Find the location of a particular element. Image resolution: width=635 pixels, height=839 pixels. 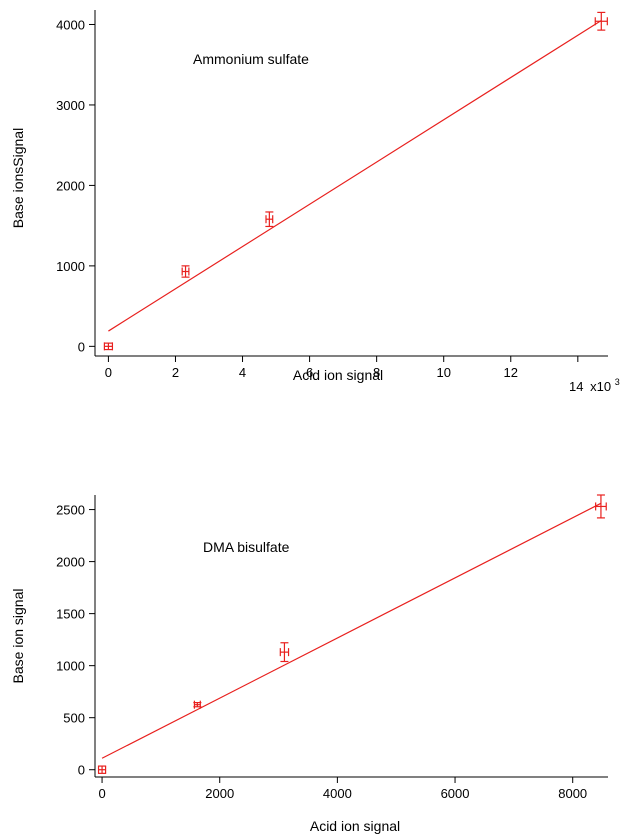

y-tick-label: 2500 is located at coordinates (70, 510).